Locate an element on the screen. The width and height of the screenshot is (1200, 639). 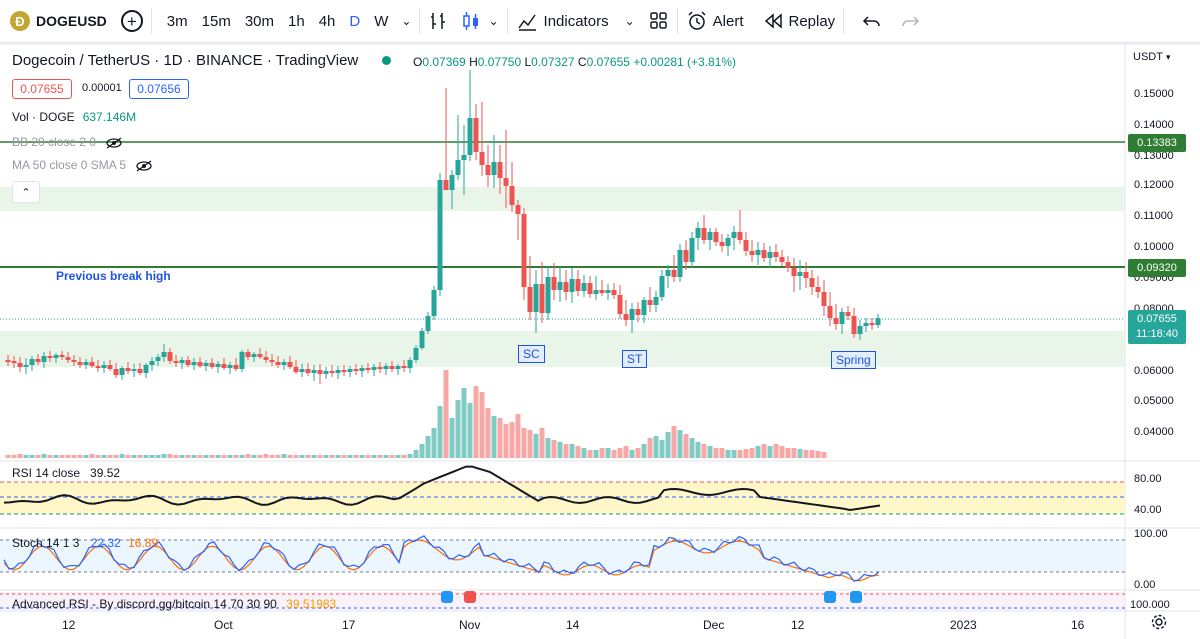
bb-legend: BB 20 close 2 0 is located at coordinates (67, 142).